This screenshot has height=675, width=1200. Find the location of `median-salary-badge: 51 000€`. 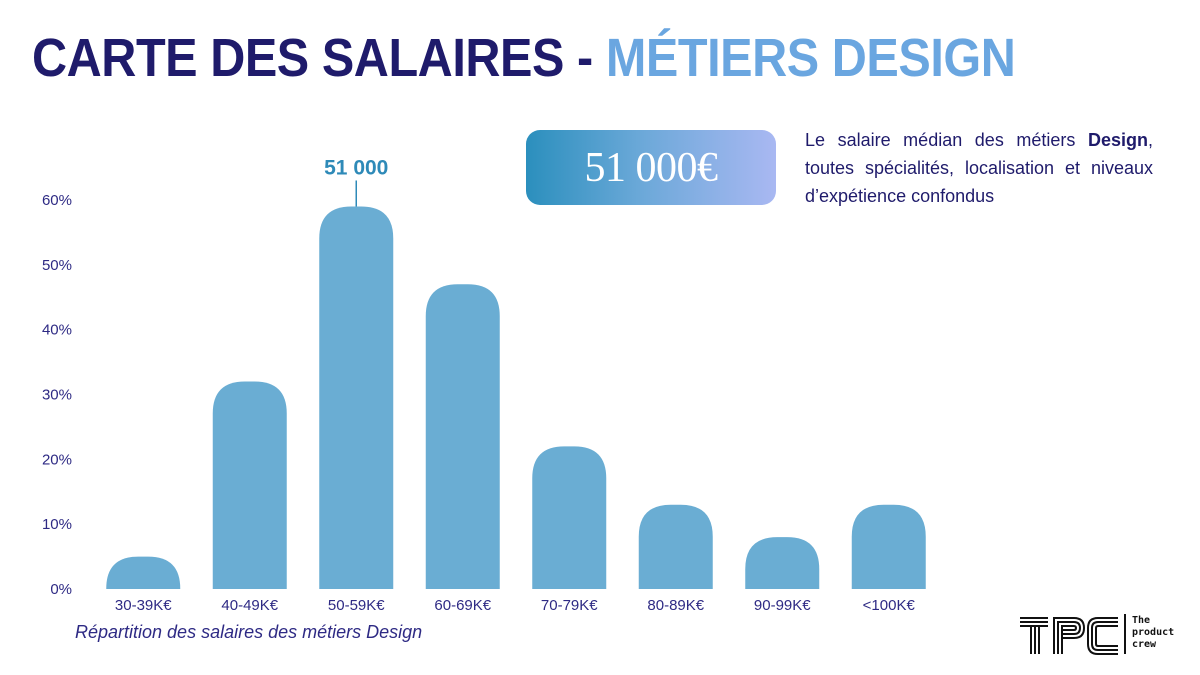

median-salary-badge: 51 000€ is located at coordinates (651, 167).